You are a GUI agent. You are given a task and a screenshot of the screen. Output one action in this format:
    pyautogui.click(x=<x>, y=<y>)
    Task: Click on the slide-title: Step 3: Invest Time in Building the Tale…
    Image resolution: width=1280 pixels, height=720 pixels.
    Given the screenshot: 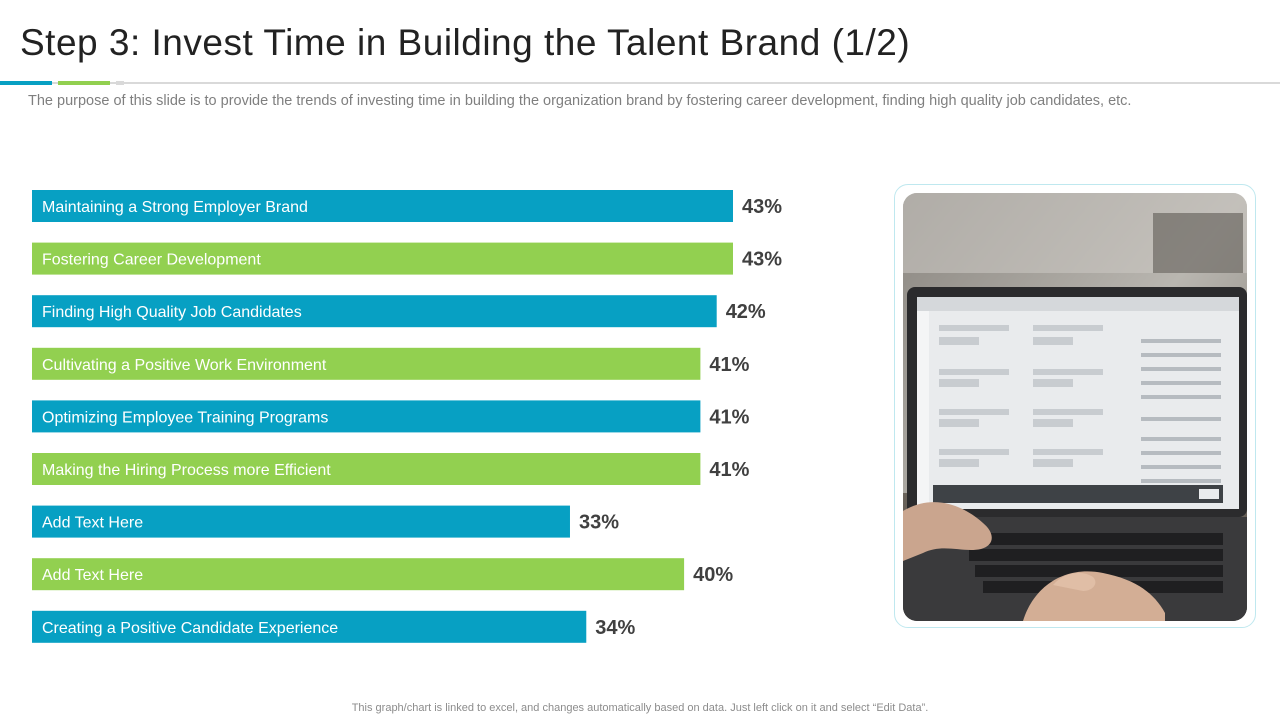 What is the action you would take?
    pyautogui.click(x=465, y=42)
    